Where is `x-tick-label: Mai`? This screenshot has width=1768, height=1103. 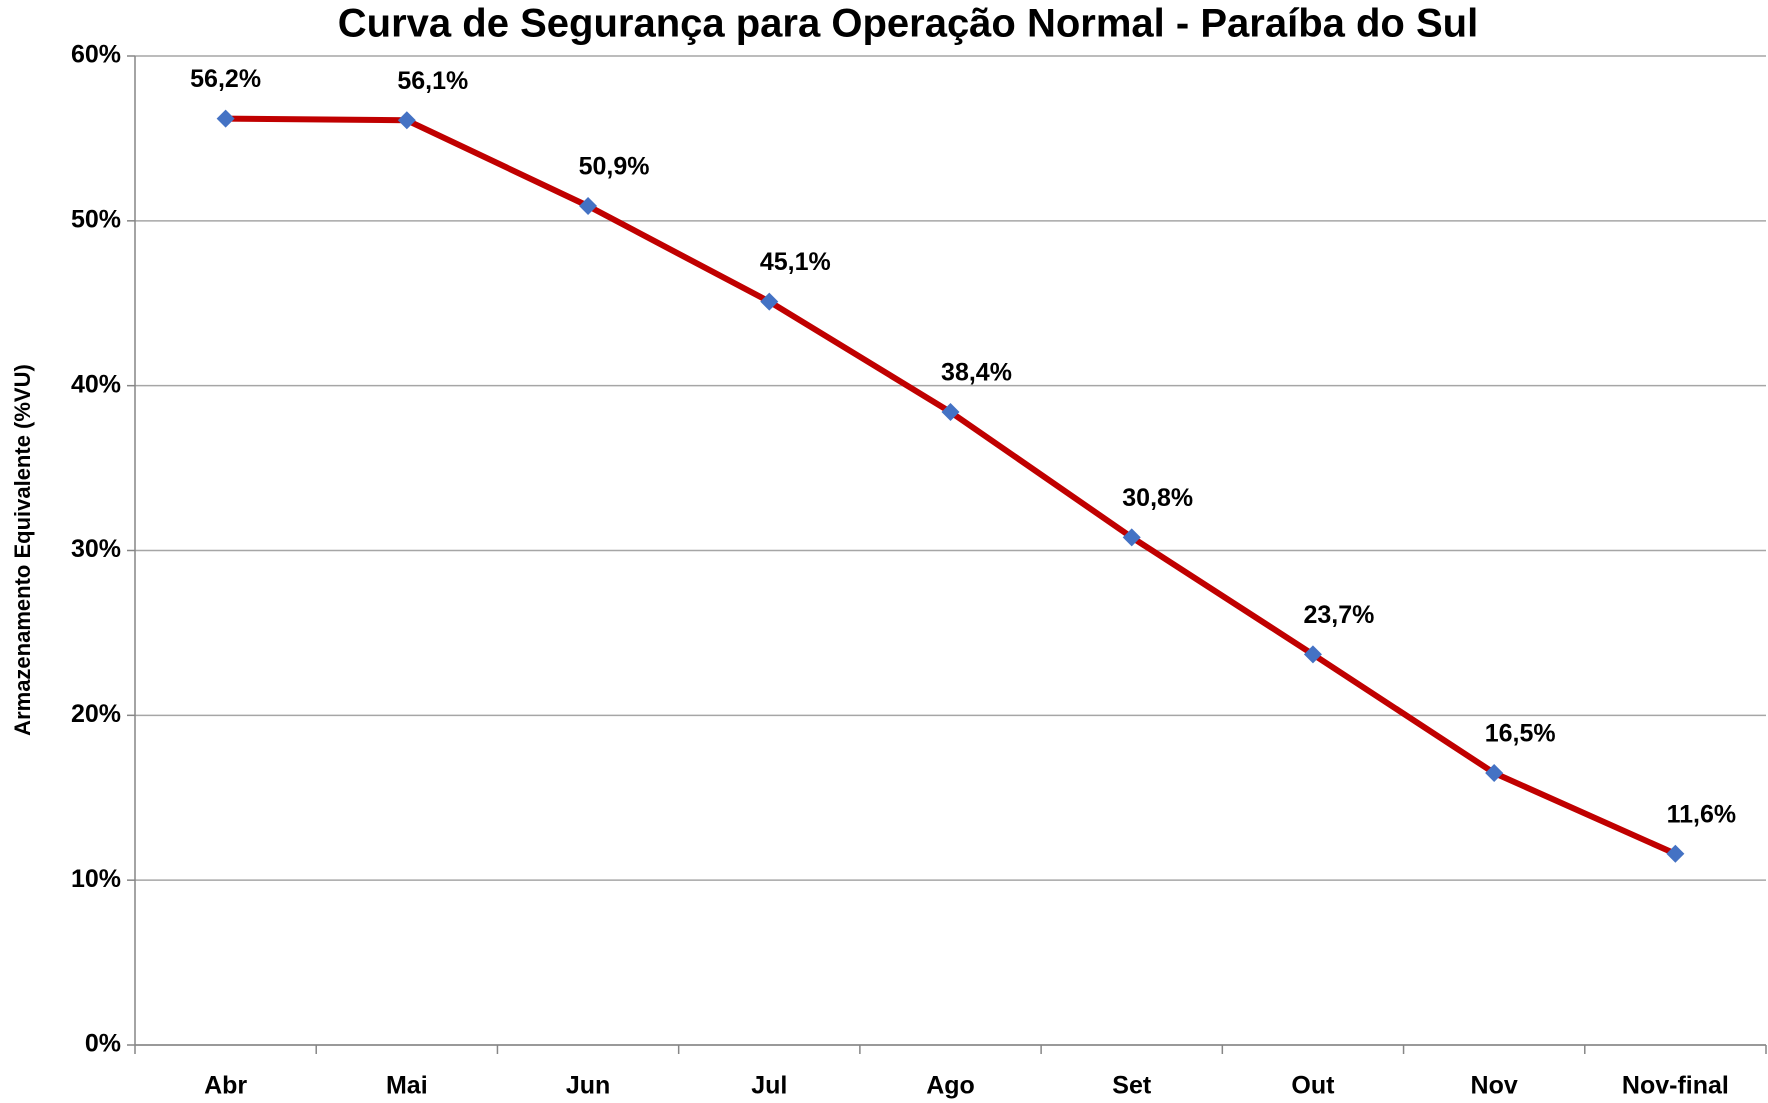 x-tick-label: Mai is located at coordinates (407, 1086).